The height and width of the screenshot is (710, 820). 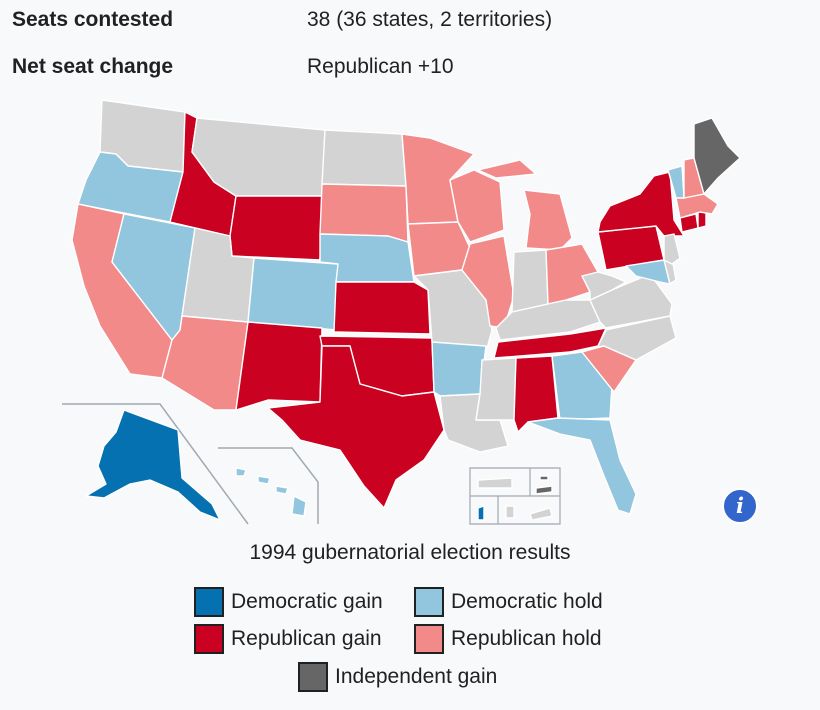 What do you see at coordinates (604, 286) in the screenshot?
I see `state-west-virginia` at bounding box center [604, 286].